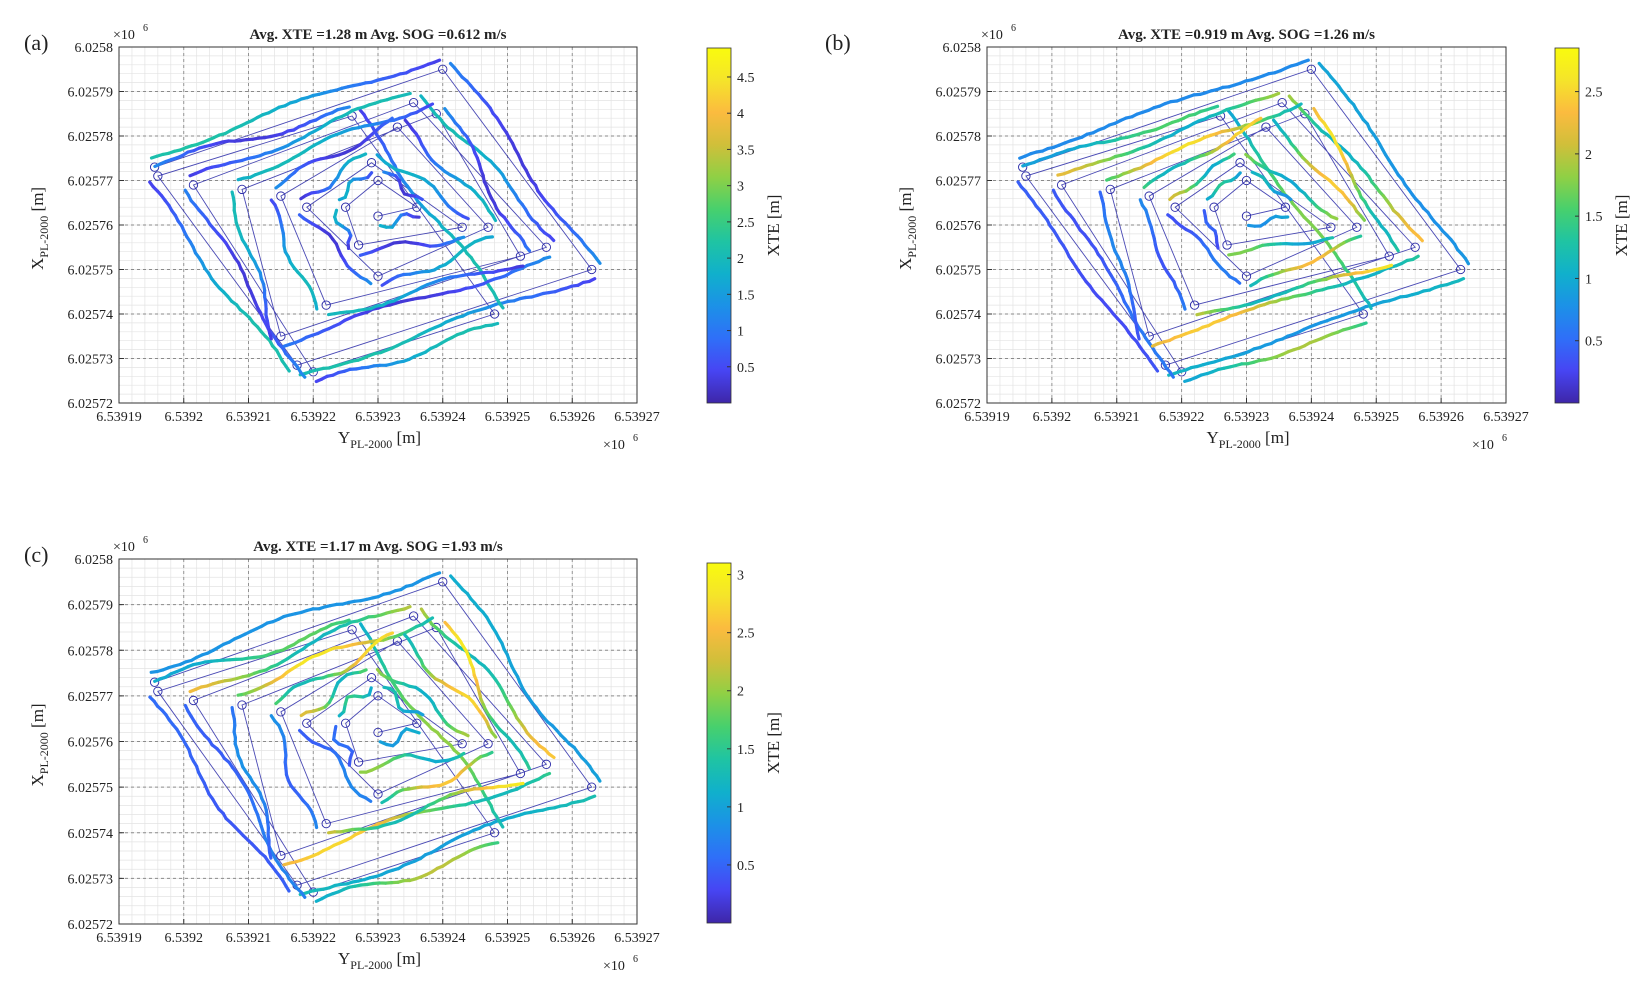  Describe the element at coordinates (959, 137) in the screenshot. I see `y-tick-label: 6.02578` at that location.